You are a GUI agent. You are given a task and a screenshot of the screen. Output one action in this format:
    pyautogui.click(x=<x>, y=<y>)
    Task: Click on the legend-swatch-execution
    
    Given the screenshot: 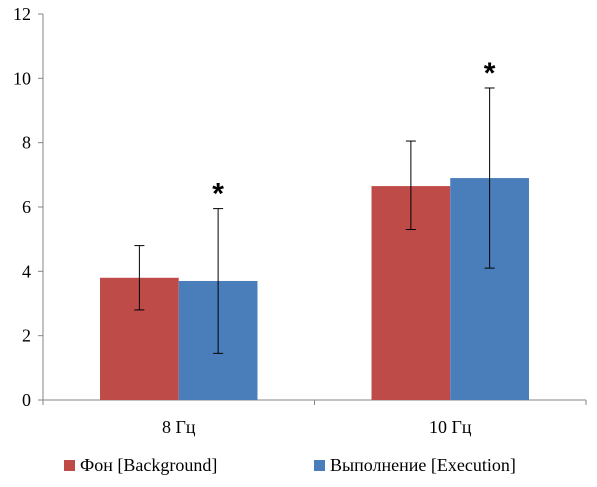 What is the action you would take?
    pyautogui.click(x=319, y=465)
    